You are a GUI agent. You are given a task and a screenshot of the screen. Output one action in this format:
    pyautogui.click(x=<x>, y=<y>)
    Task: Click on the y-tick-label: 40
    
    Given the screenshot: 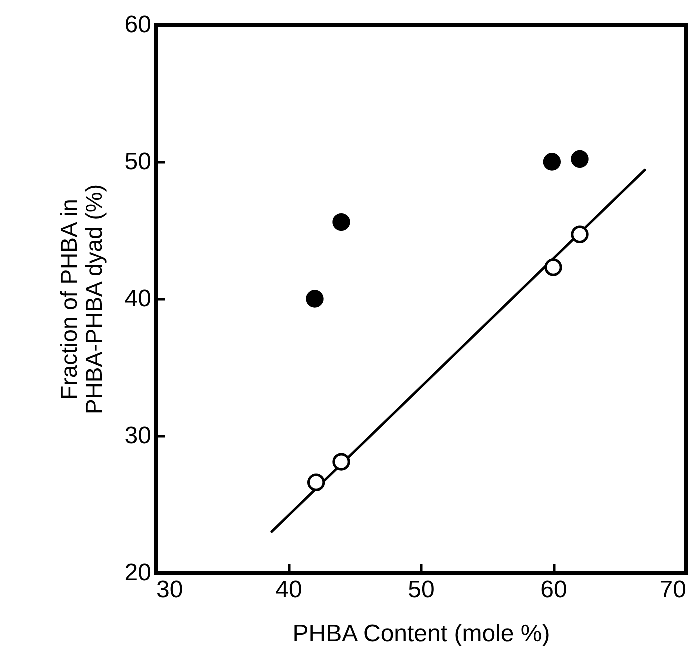 What is the action you would take?
    pyautogui.click(x=138, y=299)
    